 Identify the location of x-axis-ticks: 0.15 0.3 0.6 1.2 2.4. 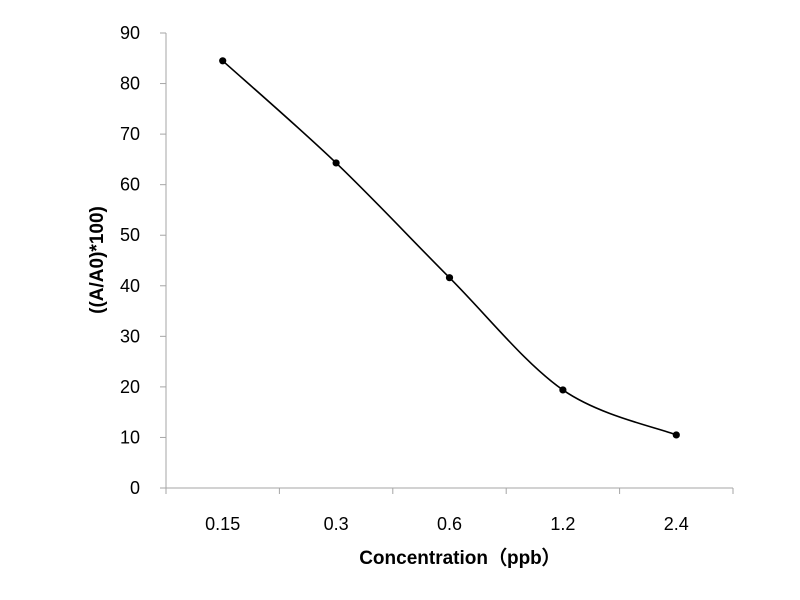
(449, 511).